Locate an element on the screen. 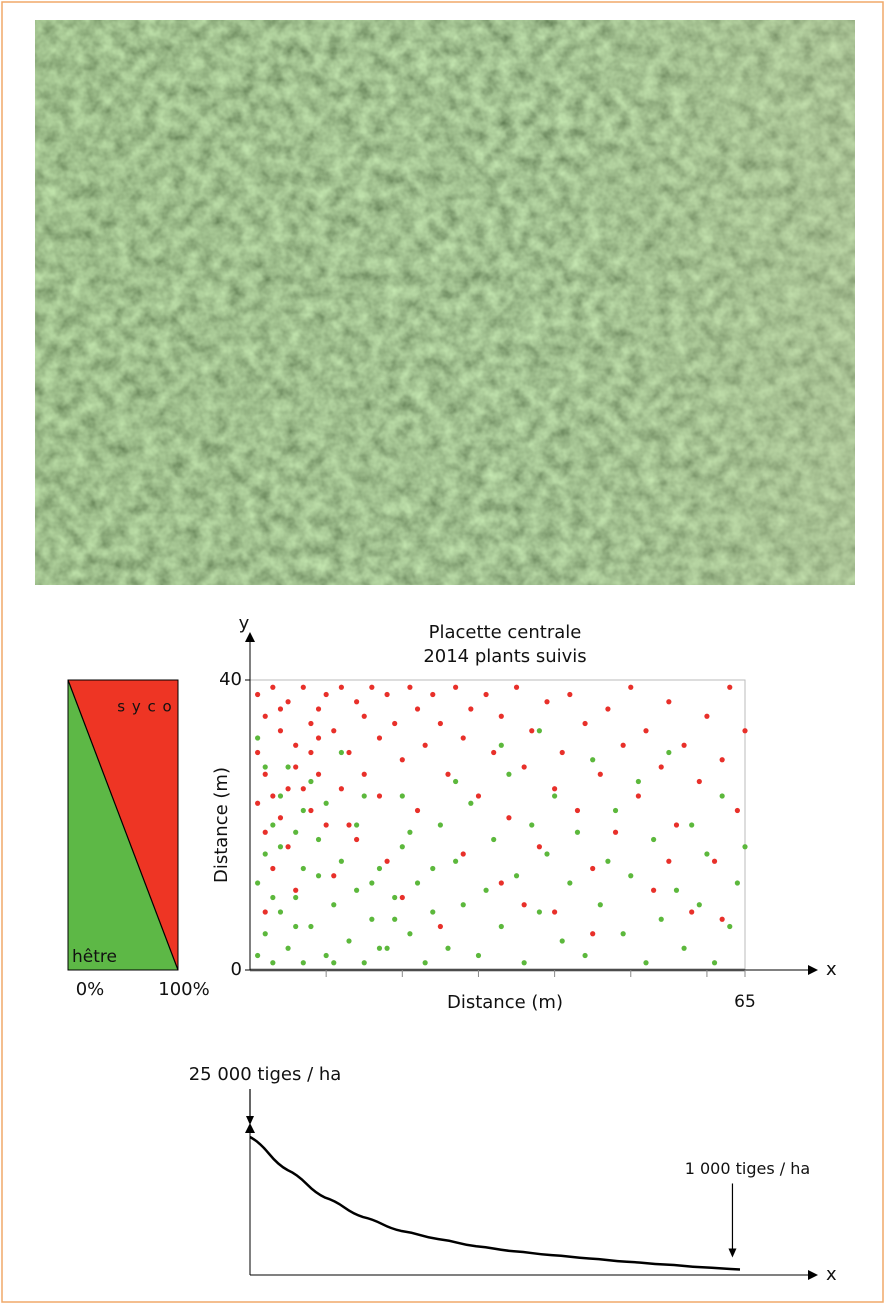  chart-title: Placette centrale is located at coordinates (505, 632).